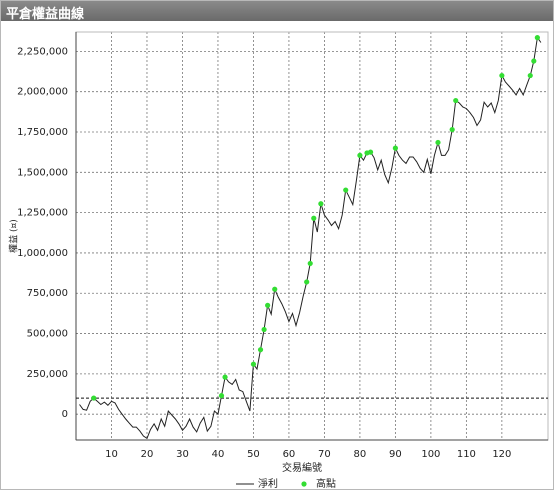 The width and height of the screenshot is (554, 490). Describe the element at coordinates (42, 253) in the screenshot. I see `y-tick-label: 1,000,000` at that location.